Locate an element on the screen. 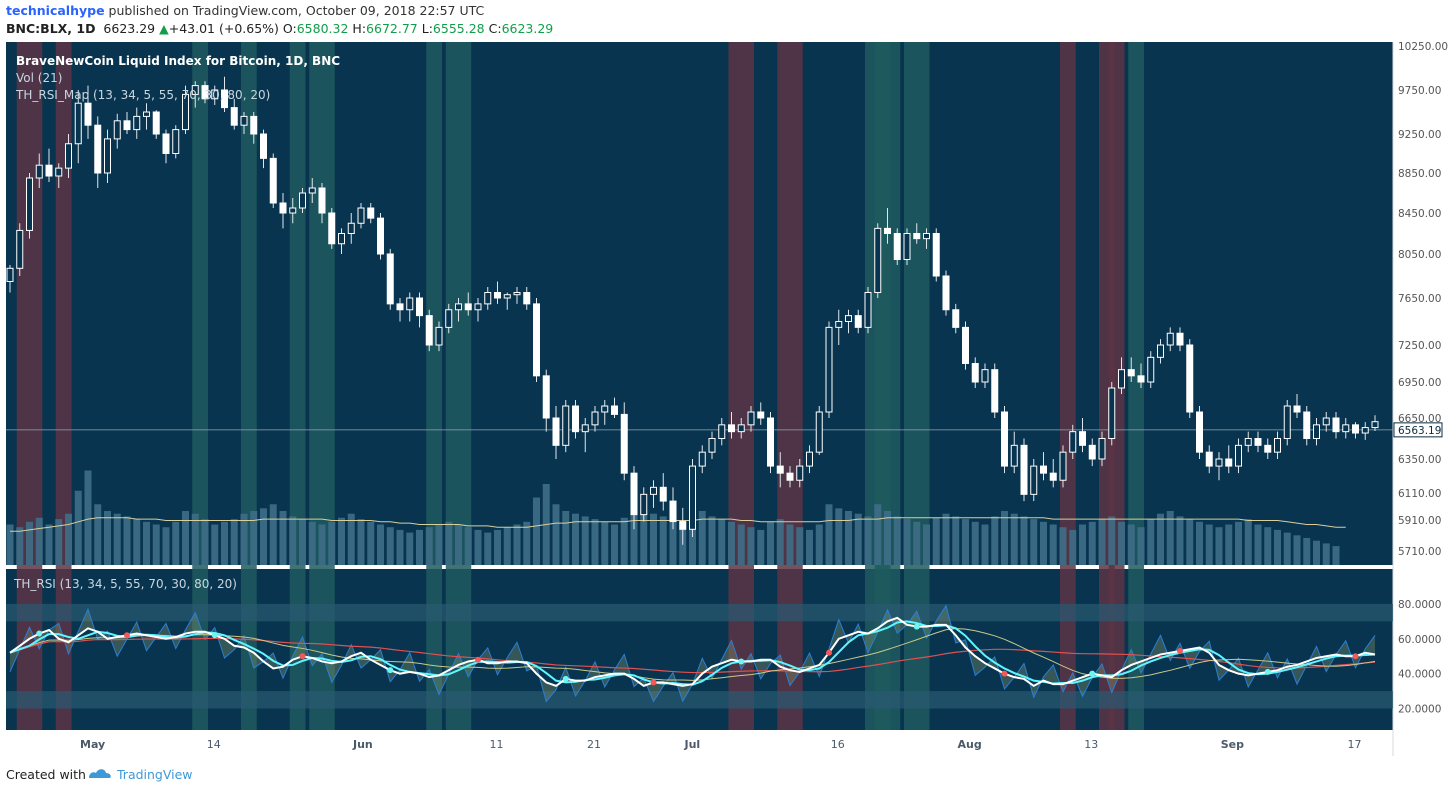 Image resolution: width=1454 pixels, height=792 pixels. author-link: technicalhype is located at coordinates (55, 10).